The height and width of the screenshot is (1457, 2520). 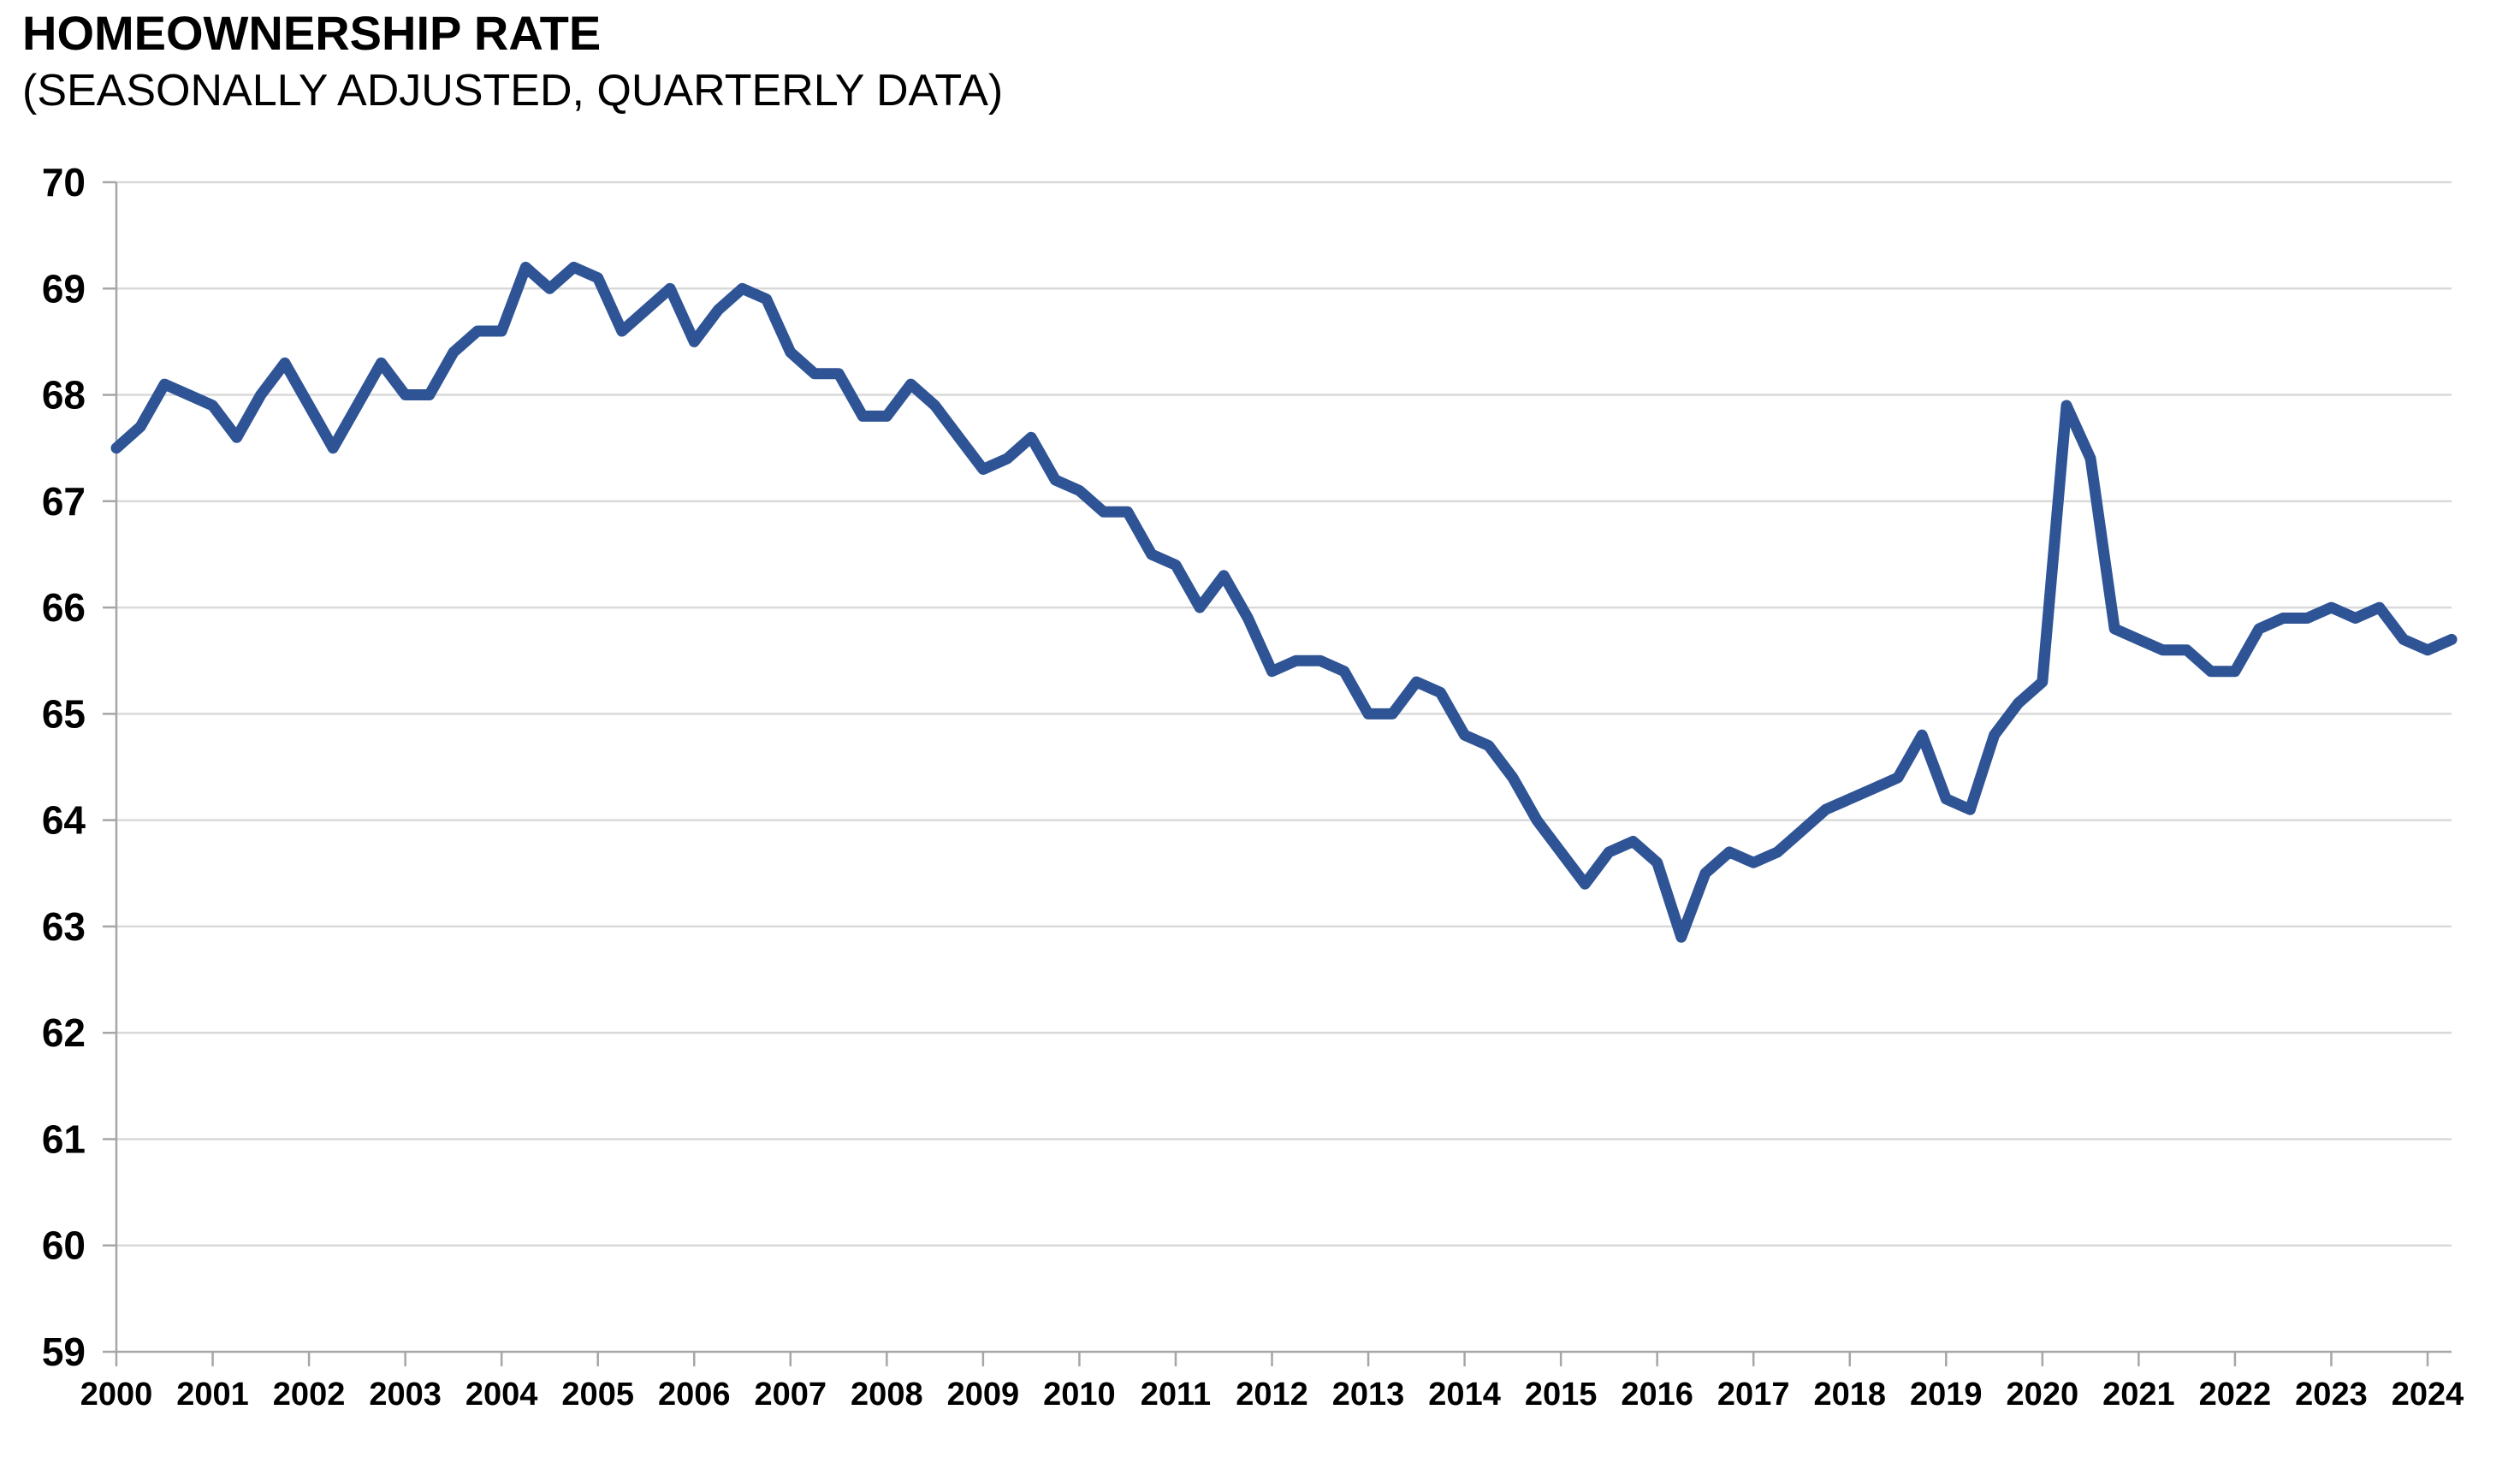 I want to click on x-axis-tick-label-2024: 2024, so click(x=2428, y=1395).